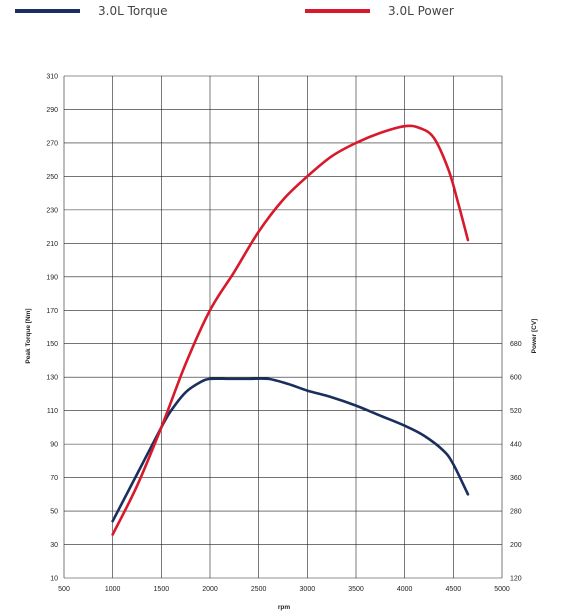 The height and width of the screenshot is (616, 561). Describe the element at coordinates (356, 589) in the screenshot. I see `x-tick-label: 3500` at that location.